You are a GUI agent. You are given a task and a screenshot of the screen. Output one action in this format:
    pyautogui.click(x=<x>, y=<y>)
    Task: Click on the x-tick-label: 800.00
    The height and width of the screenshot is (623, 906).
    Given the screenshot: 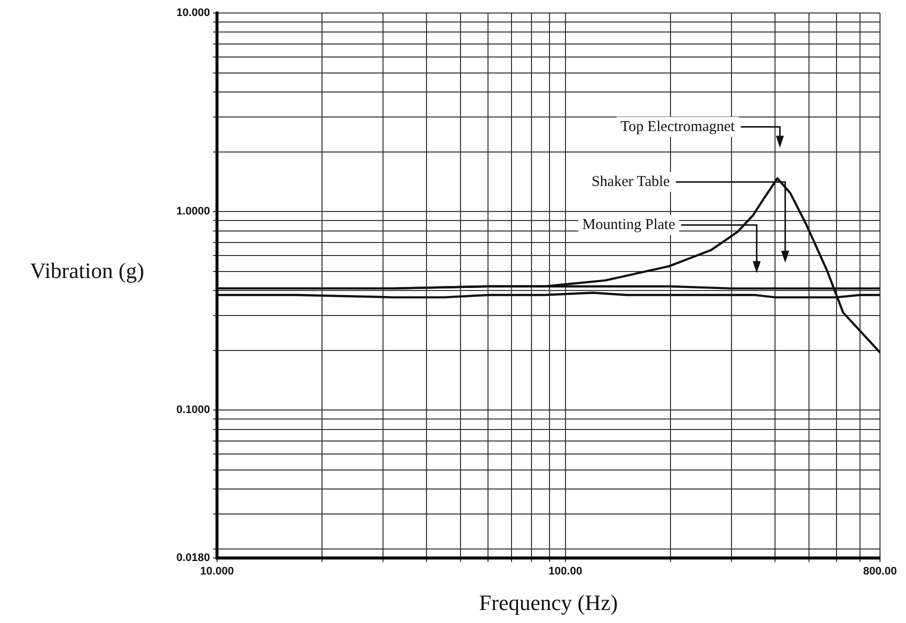 What is the action you would take?
    pyautogui.click(x=880, y=572)
    